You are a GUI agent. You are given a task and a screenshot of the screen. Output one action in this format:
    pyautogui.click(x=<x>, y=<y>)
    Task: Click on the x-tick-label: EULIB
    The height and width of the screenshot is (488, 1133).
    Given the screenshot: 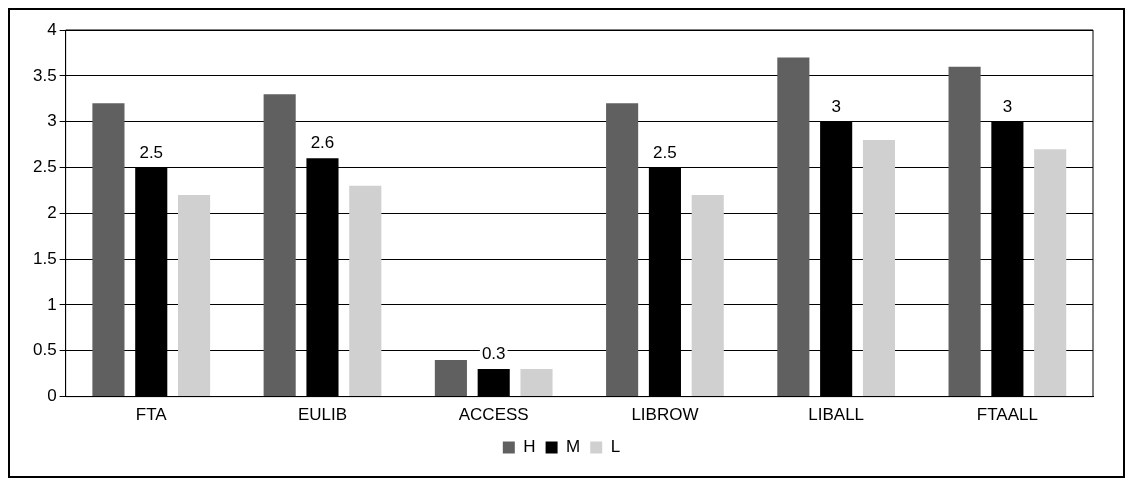 What is the action you would take?
    pyautogui.click(x=322, y=415)
    